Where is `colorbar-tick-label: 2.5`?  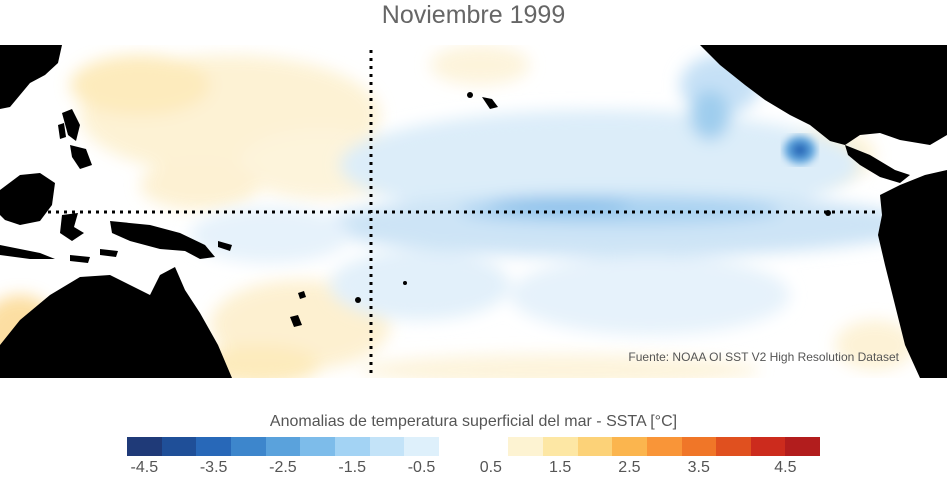
colorbar-tick-label: 2.5 is located at coordinates (629, 467).